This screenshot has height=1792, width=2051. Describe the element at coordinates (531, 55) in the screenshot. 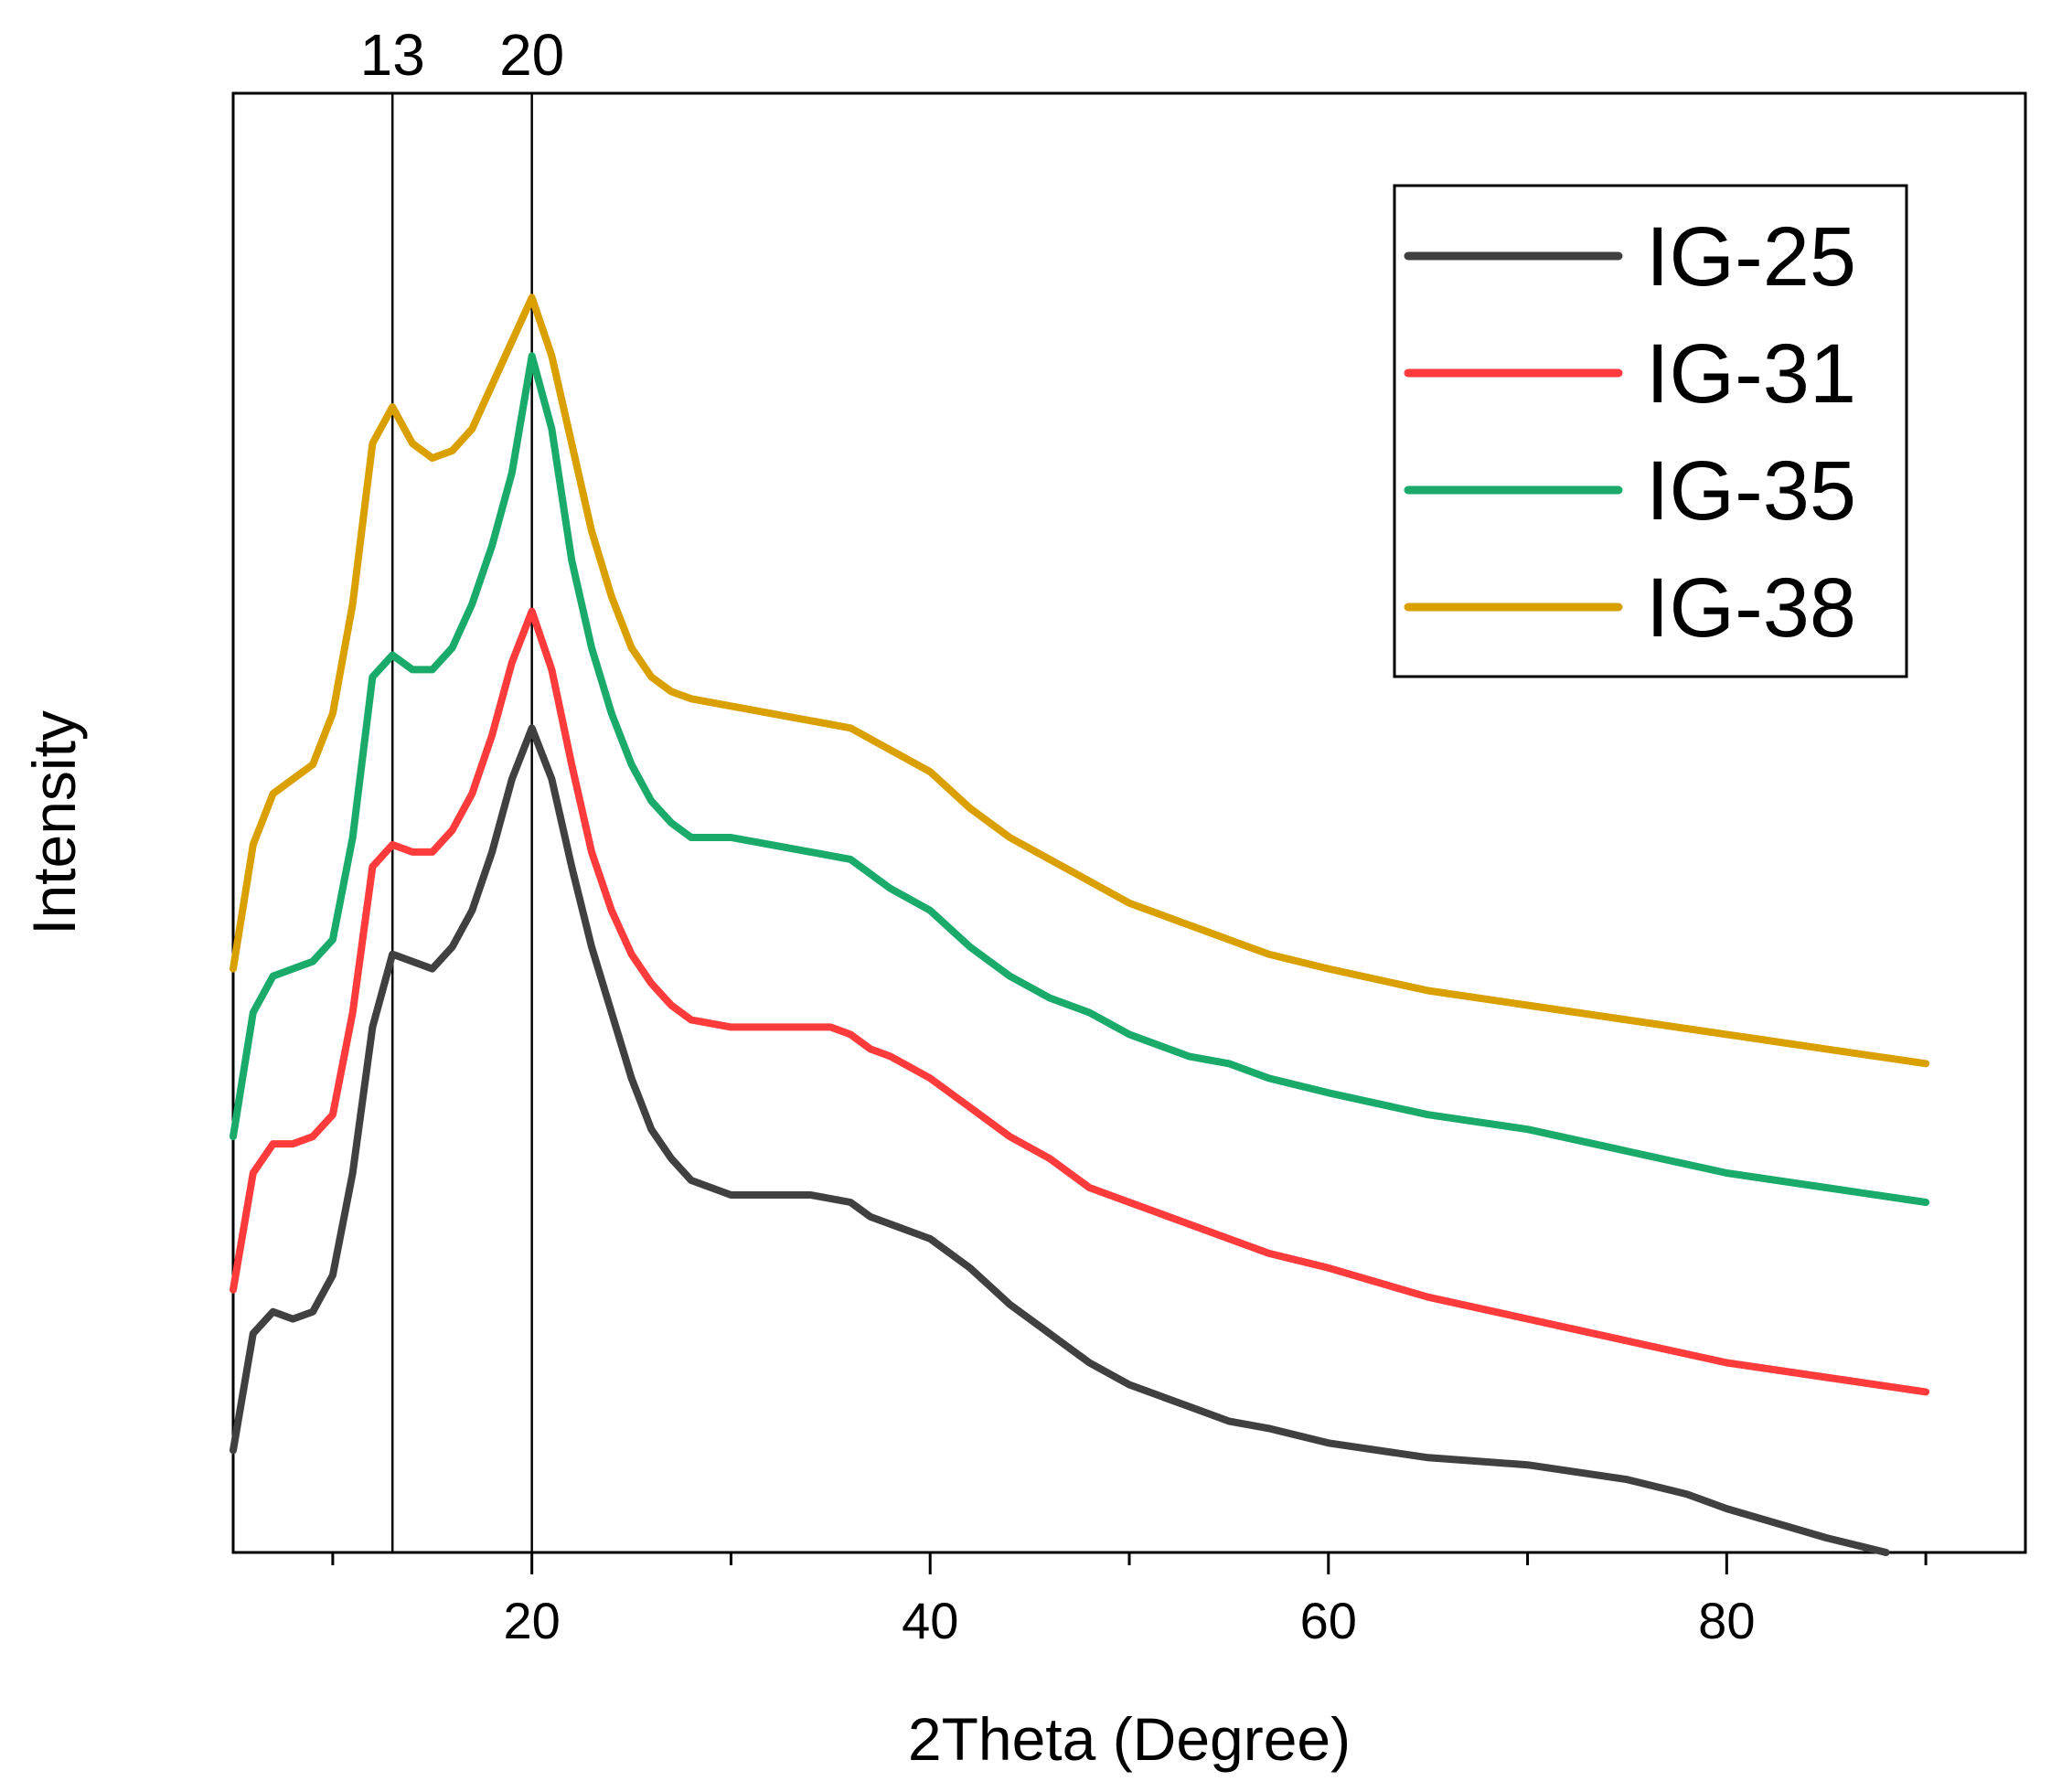

I see `reference-label-20: 20` at that location.